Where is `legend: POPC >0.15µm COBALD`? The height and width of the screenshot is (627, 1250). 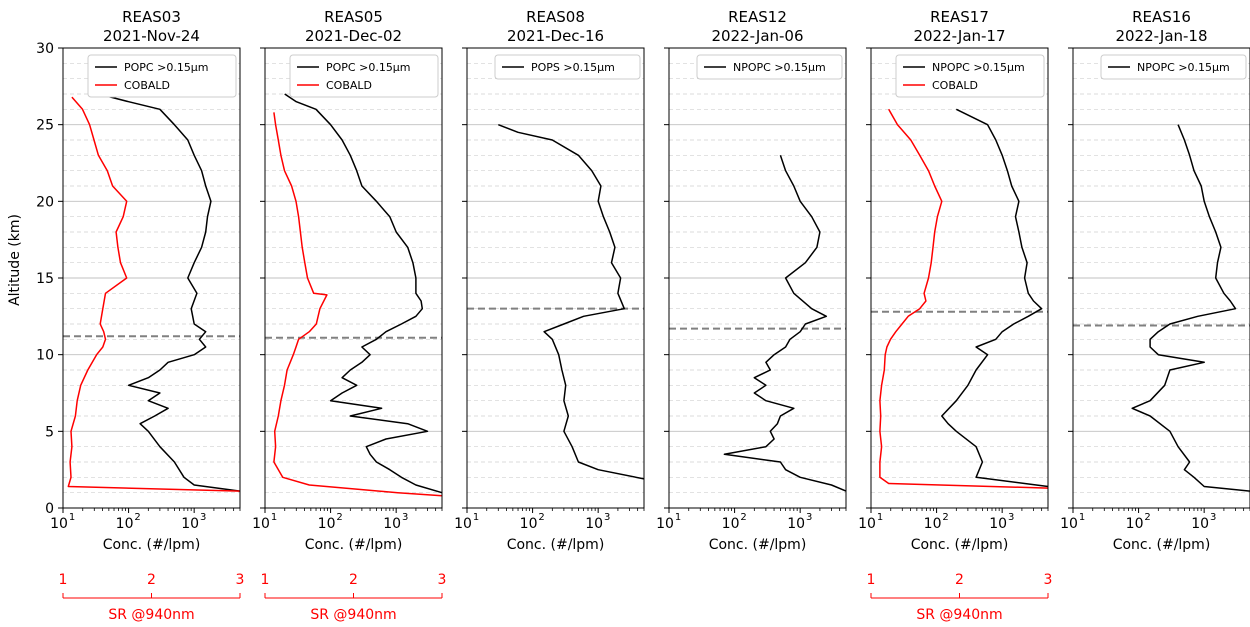 legend: POPC >0.15µm COBALD is located at coordinates (364, 76).